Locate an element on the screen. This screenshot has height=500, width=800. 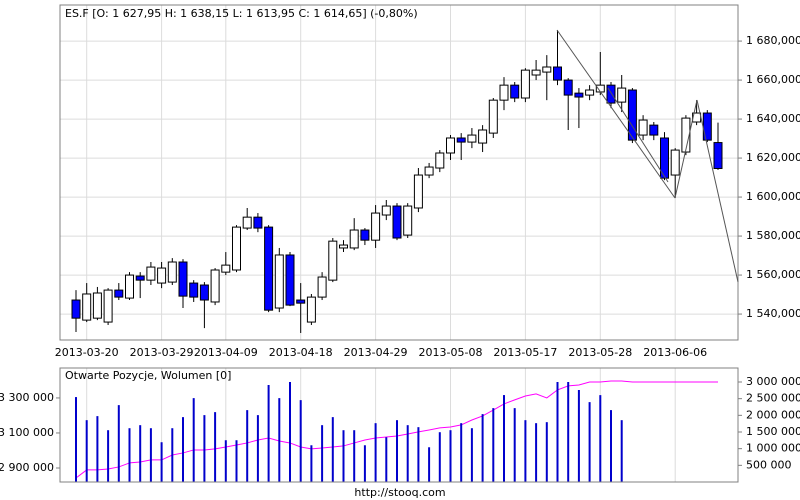
y2-tick-label: 2 500 000 is located at coordinates (773, 398).